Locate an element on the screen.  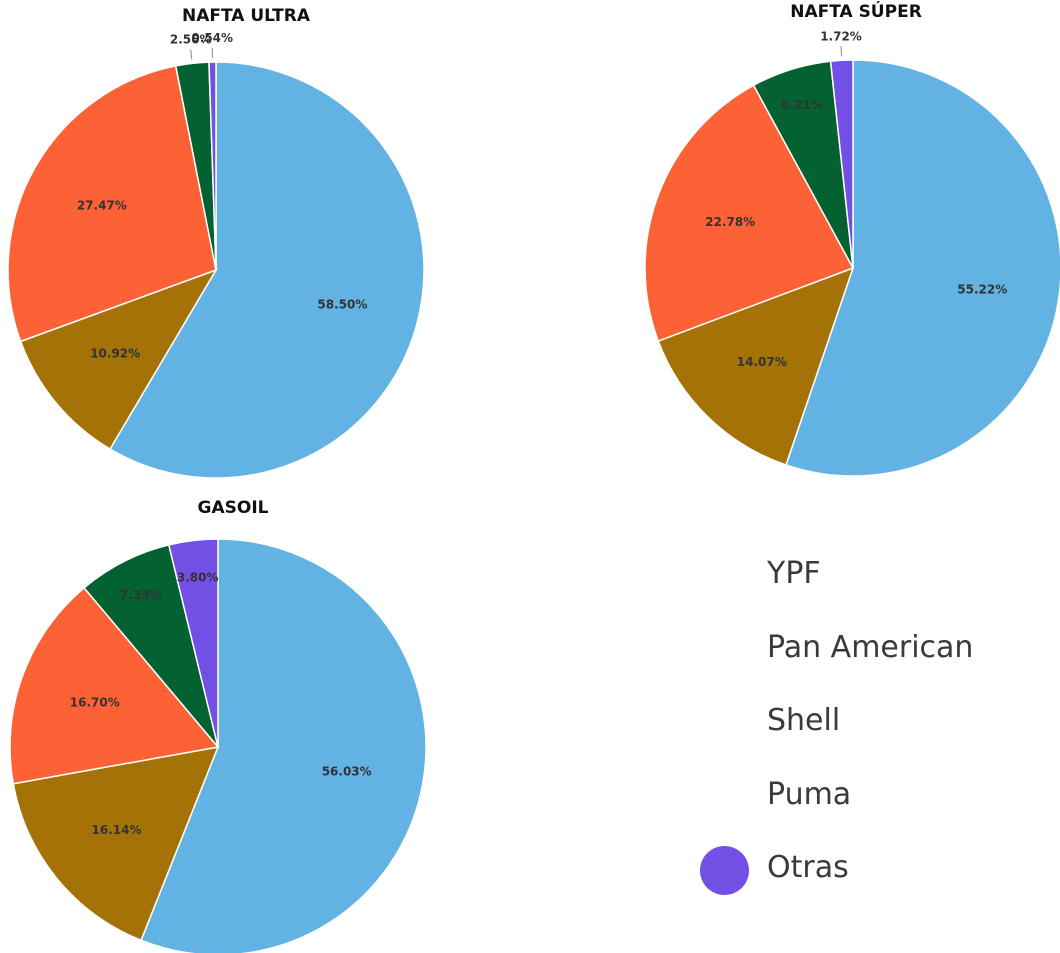
legend-swatch-otras is located at coordinates (724, 870).